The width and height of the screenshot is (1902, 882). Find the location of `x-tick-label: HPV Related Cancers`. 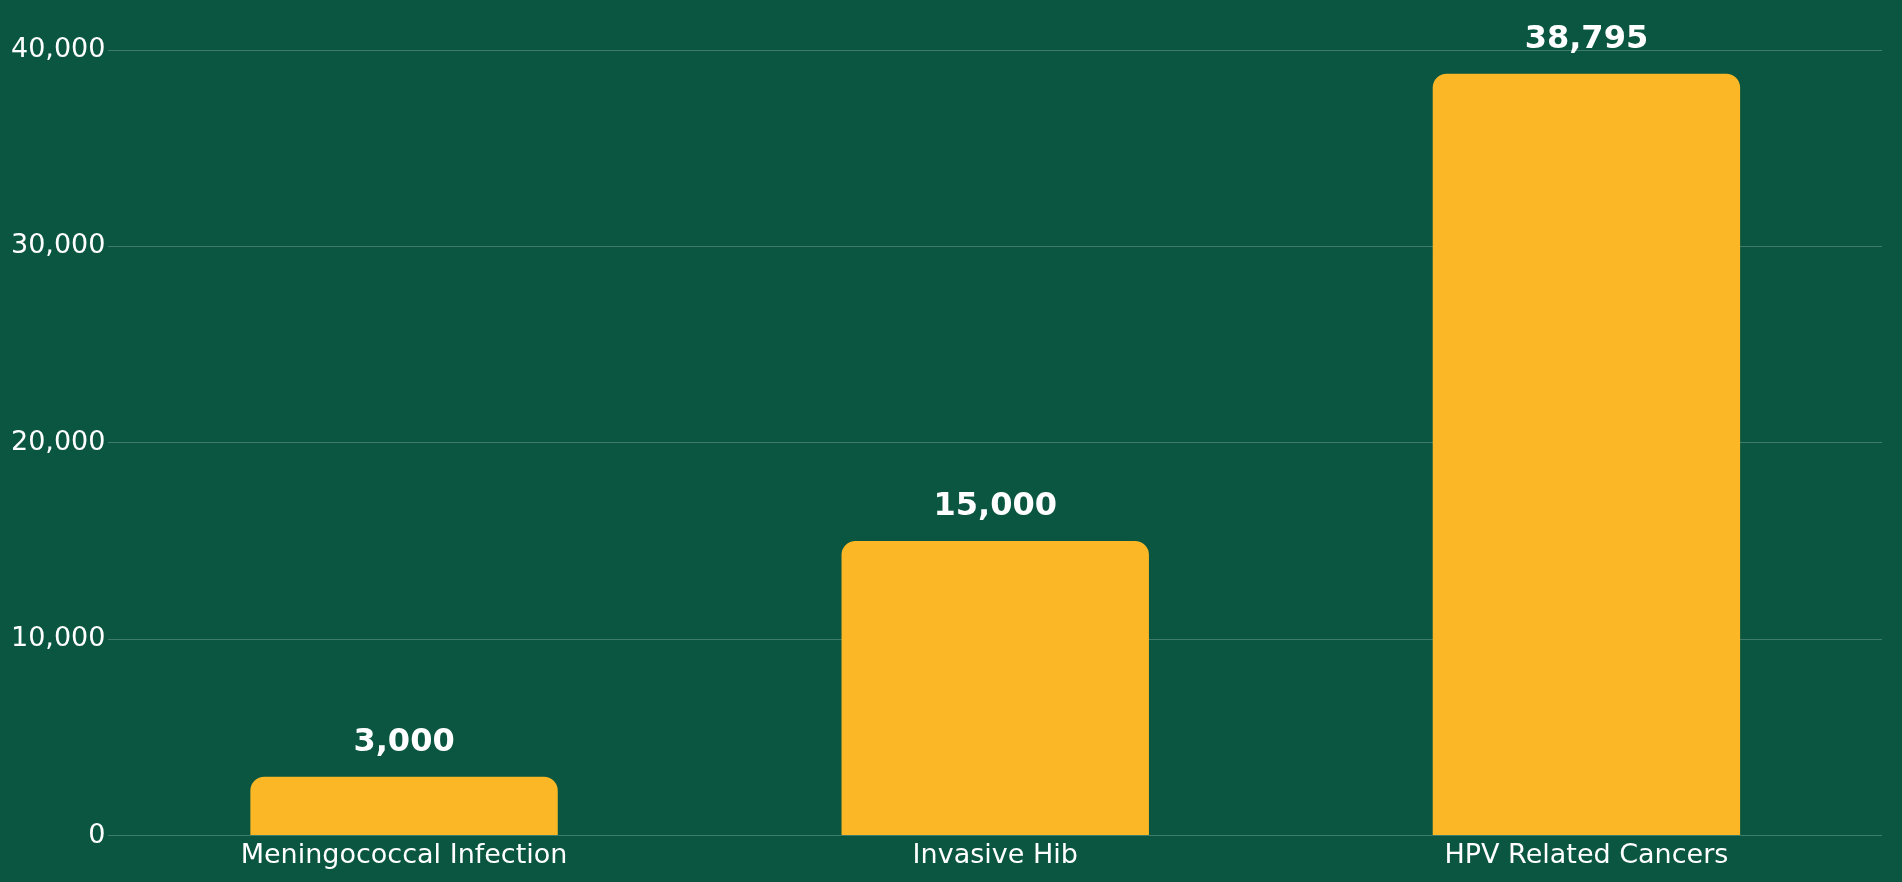

x-tick-label: HPV Related Cancers is located at coordinates (1586, 853).